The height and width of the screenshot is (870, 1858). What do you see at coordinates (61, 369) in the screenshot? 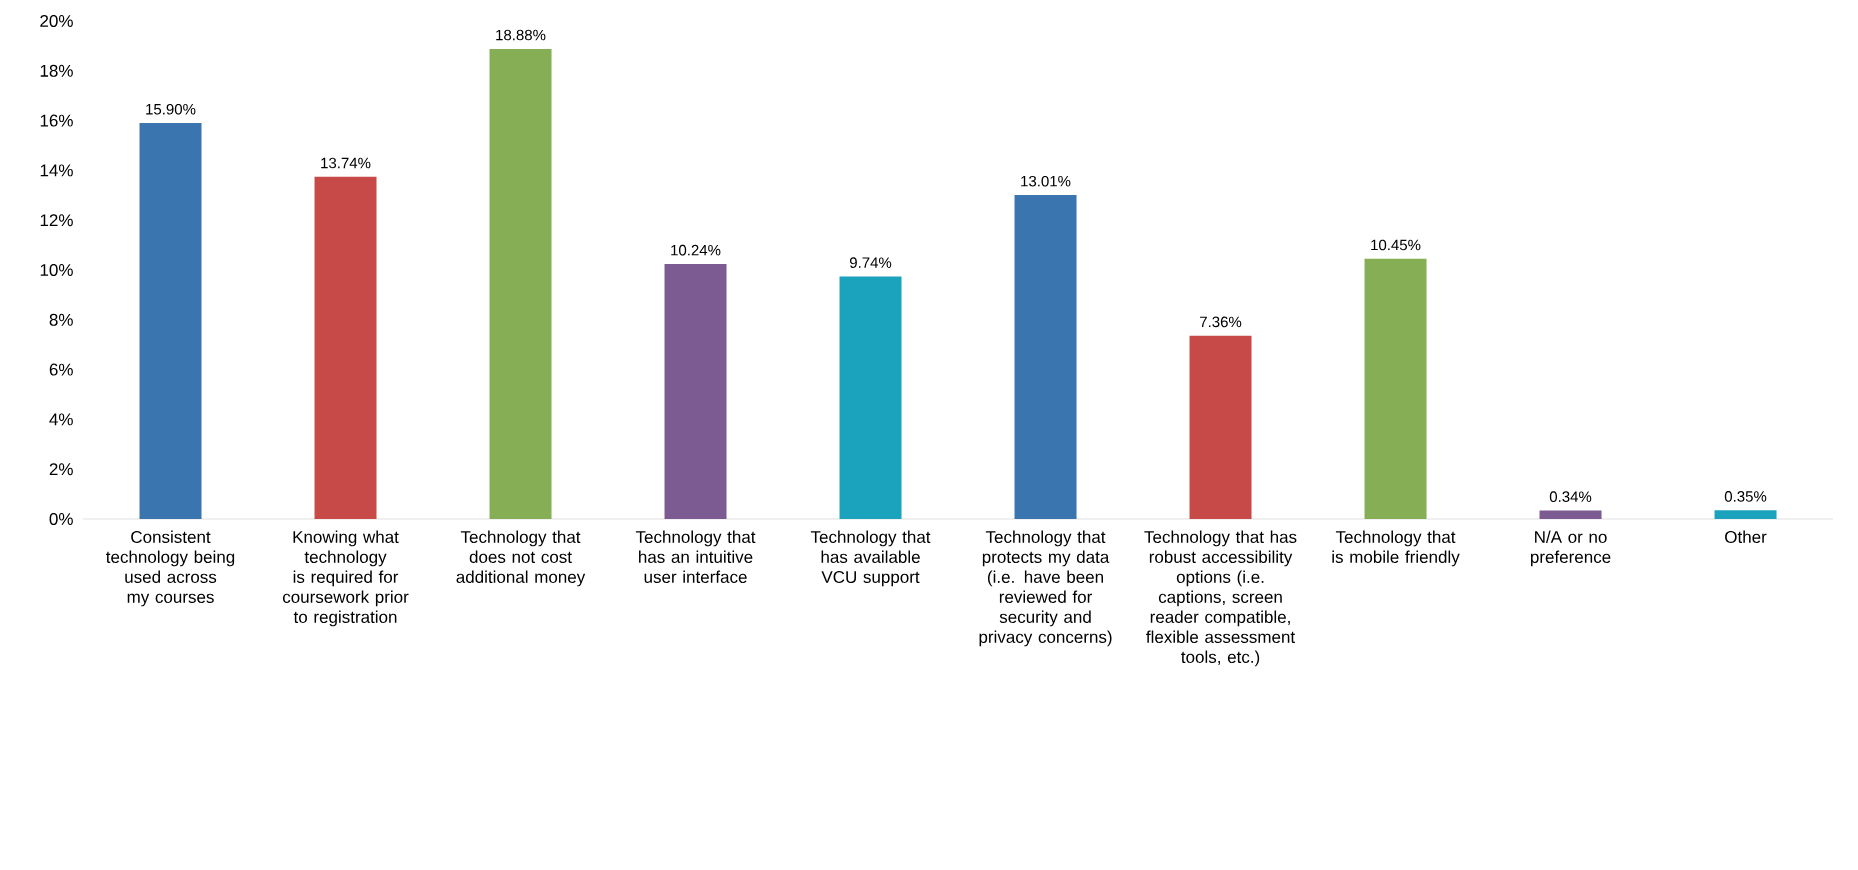
I see `y-tick-label: 6%` at bounding box center [61, 369].